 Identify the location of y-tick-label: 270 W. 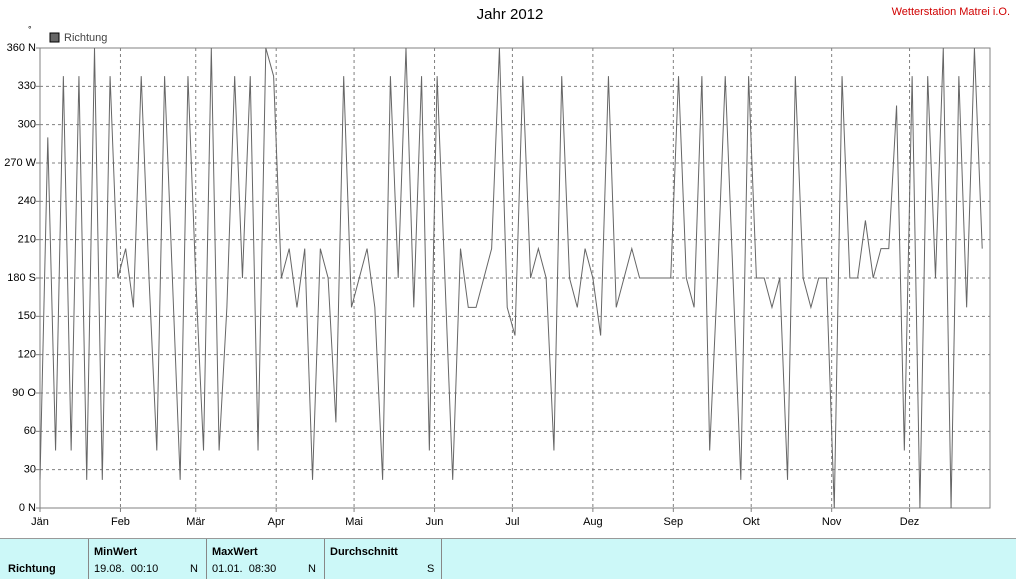
(20, 163).